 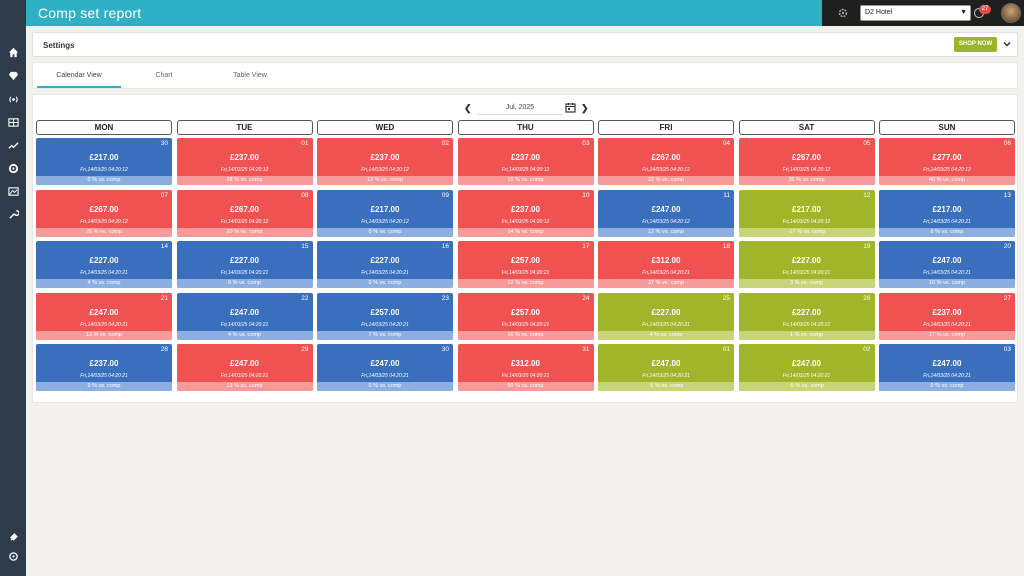 I want to click on day-number: 23, so click(x=445, y=298).